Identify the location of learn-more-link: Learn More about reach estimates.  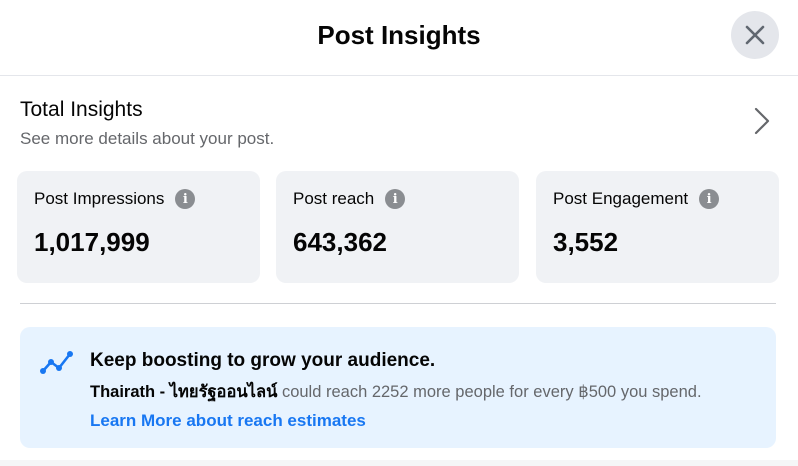
(228, 420).